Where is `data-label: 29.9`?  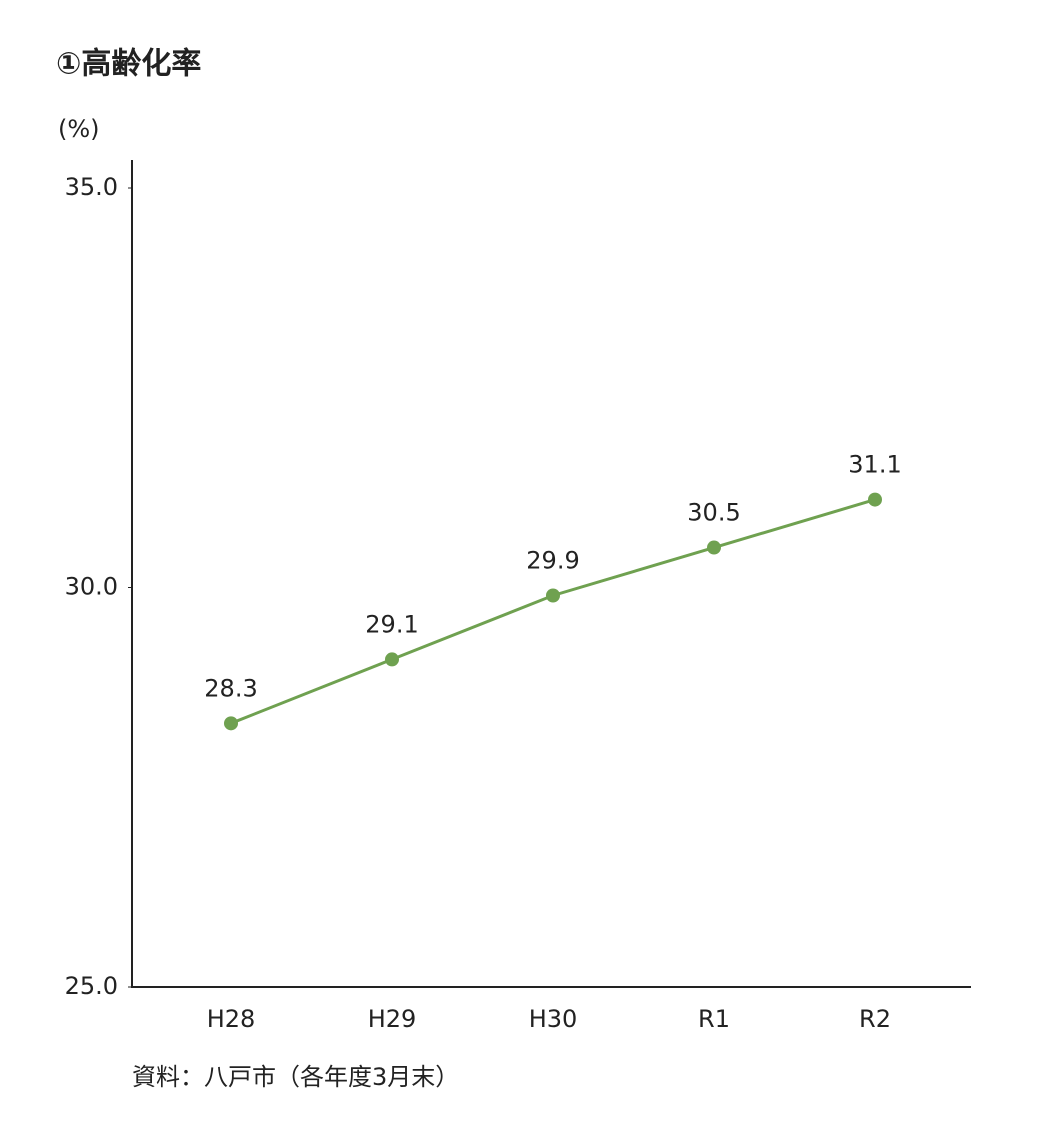 data-label: 29.9 is located at coordinates (552, 560).